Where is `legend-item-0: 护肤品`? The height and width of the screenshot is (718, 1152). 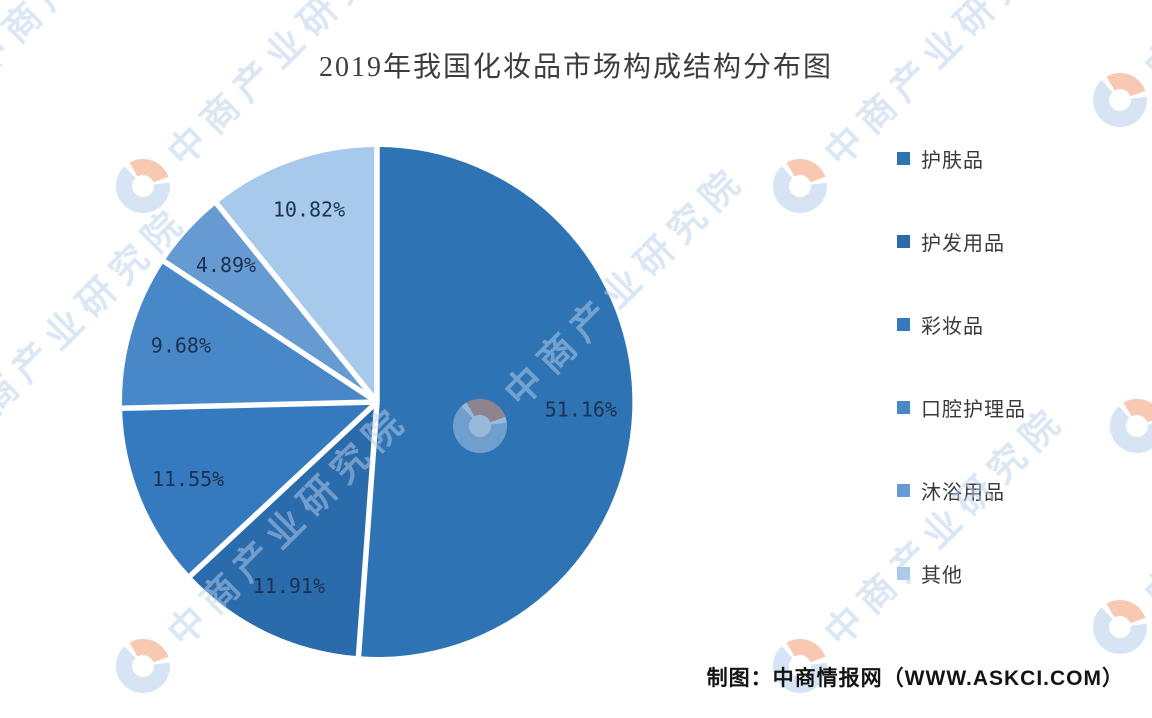 legend-item-0: 护肤品 is located at coordinates (961, 158).